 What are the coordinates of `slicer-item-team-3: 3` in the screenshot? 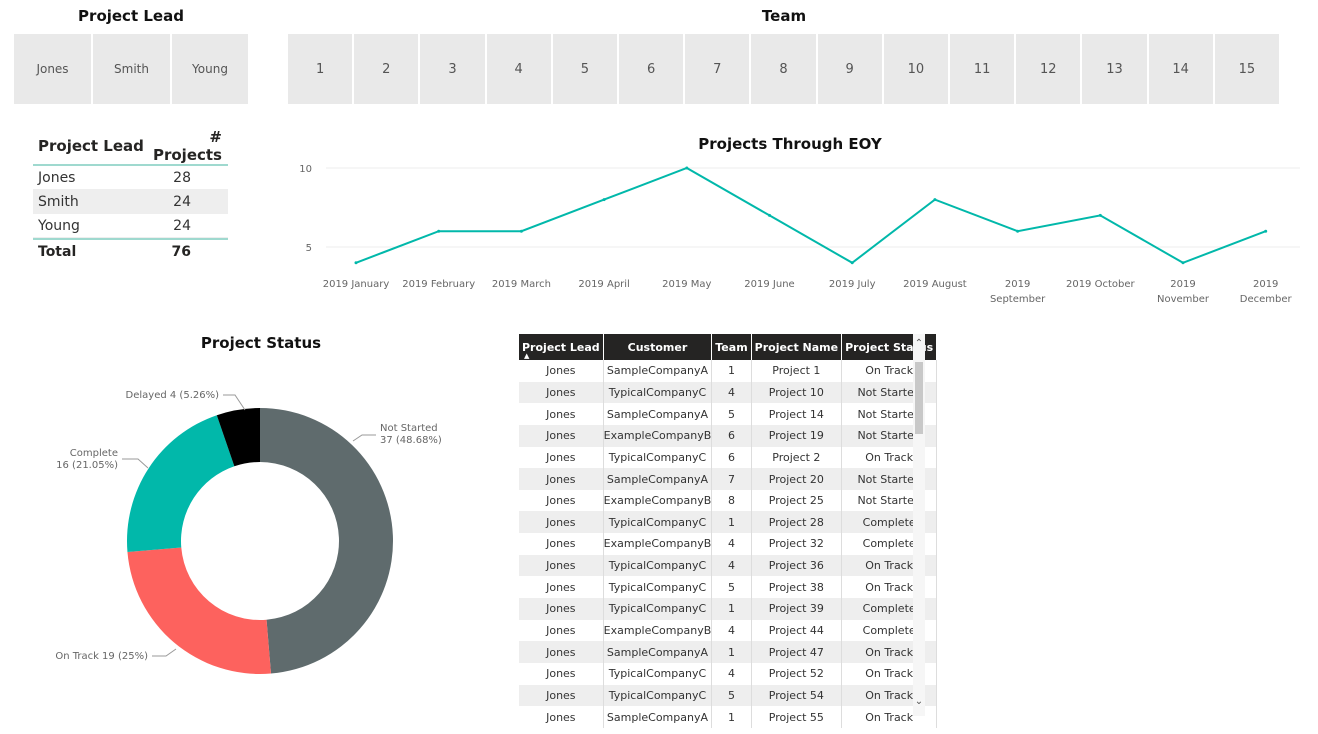 It's located at (452, 69).